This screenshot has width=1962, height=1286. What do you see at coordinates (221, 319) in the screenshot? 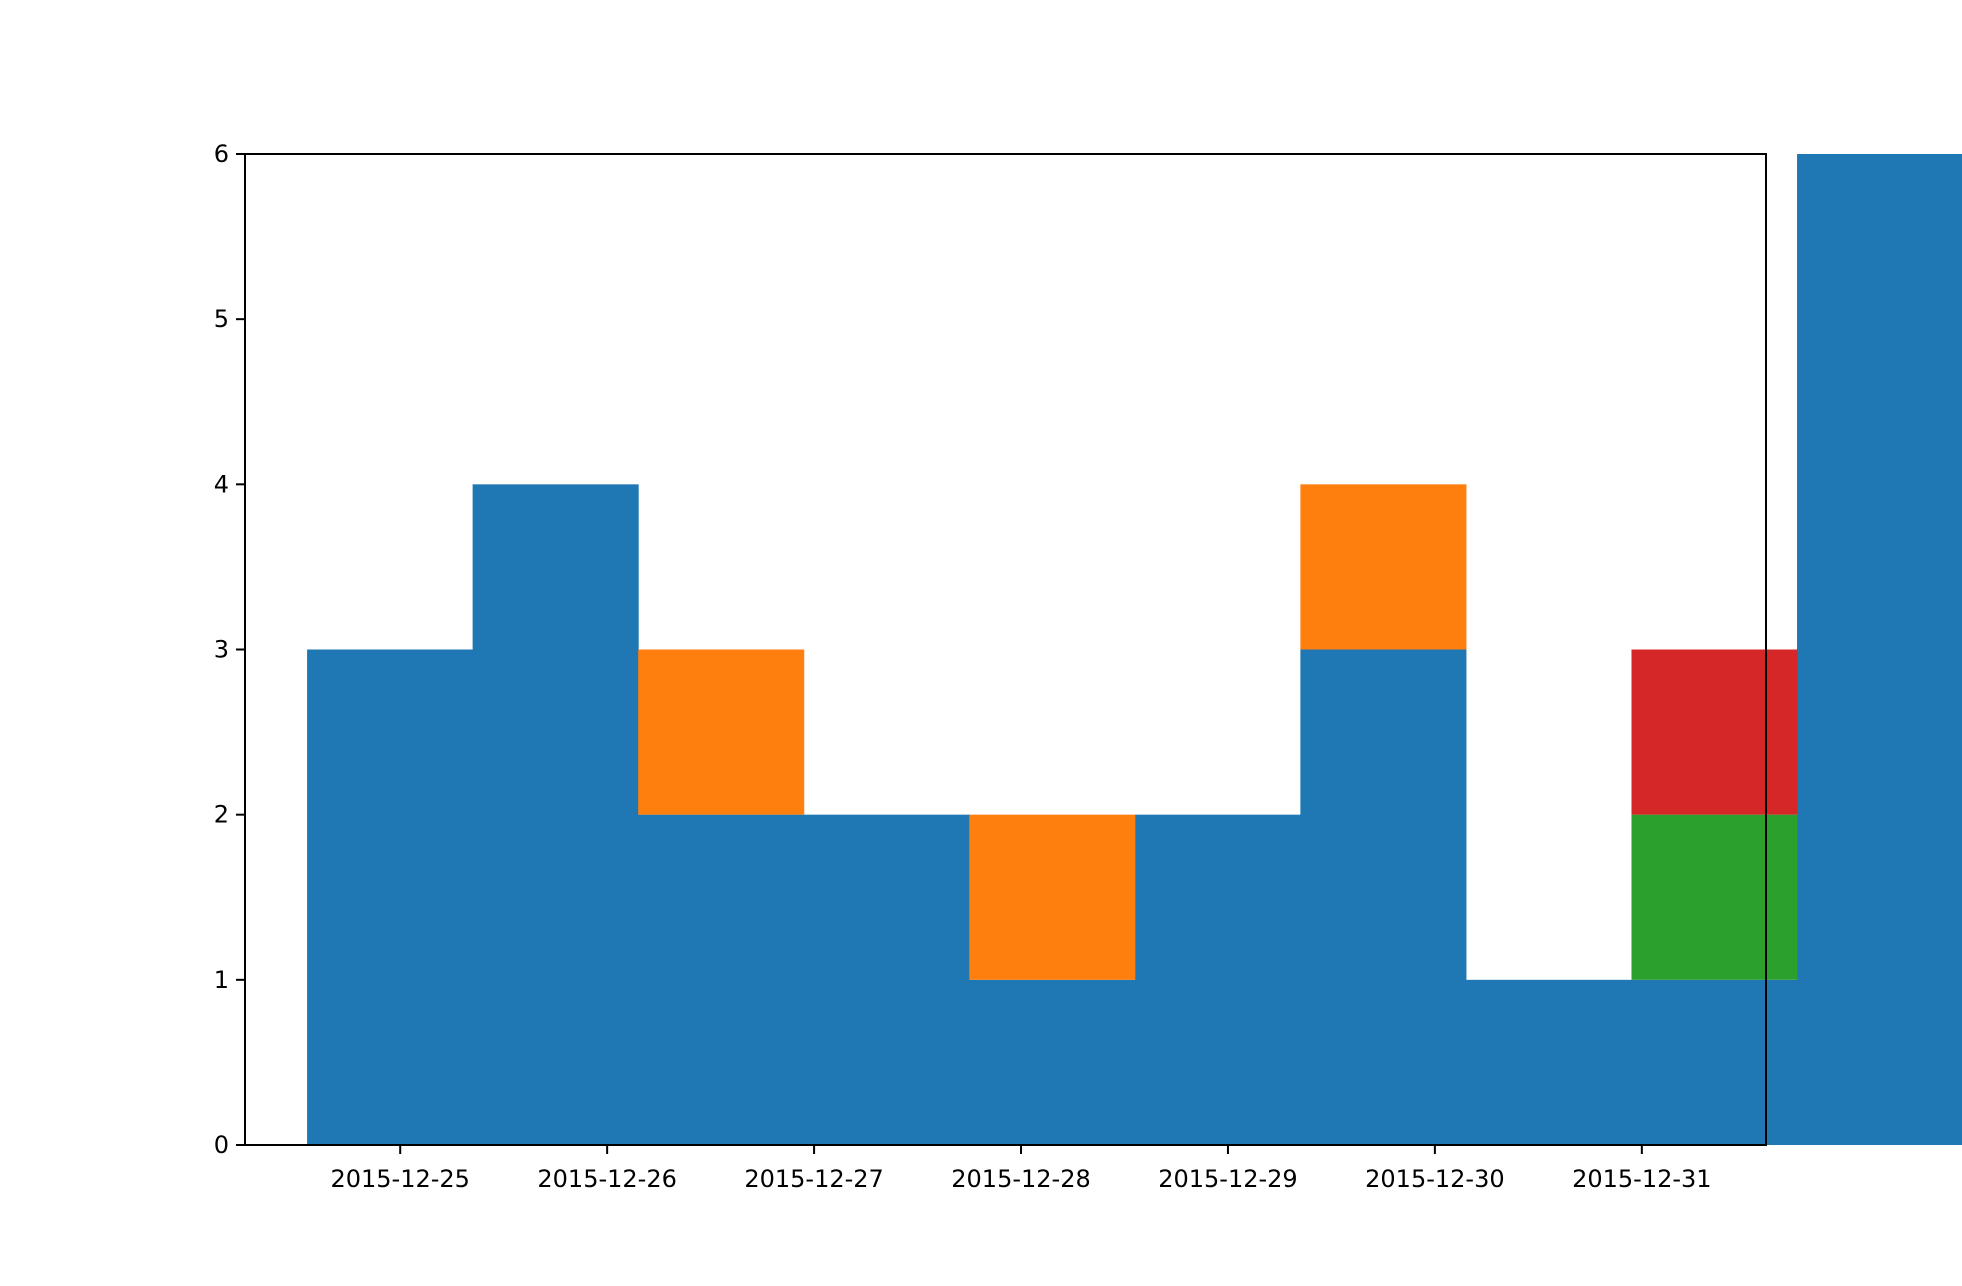
I see `y-tick-label-5: 5` at bounding box center [221, 319].